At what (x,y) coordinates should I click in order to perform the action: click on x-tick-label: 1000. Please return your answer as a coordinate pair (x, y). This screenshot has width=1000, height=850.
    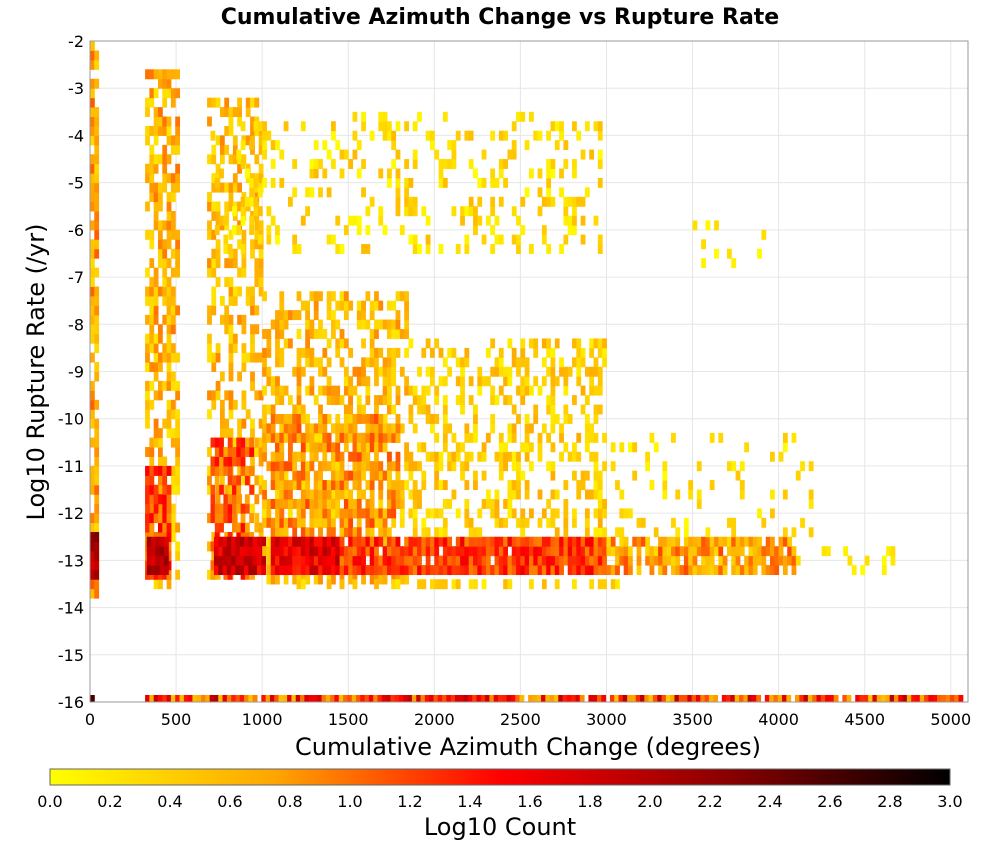
    Looking at the image, I should click on (262, 719).